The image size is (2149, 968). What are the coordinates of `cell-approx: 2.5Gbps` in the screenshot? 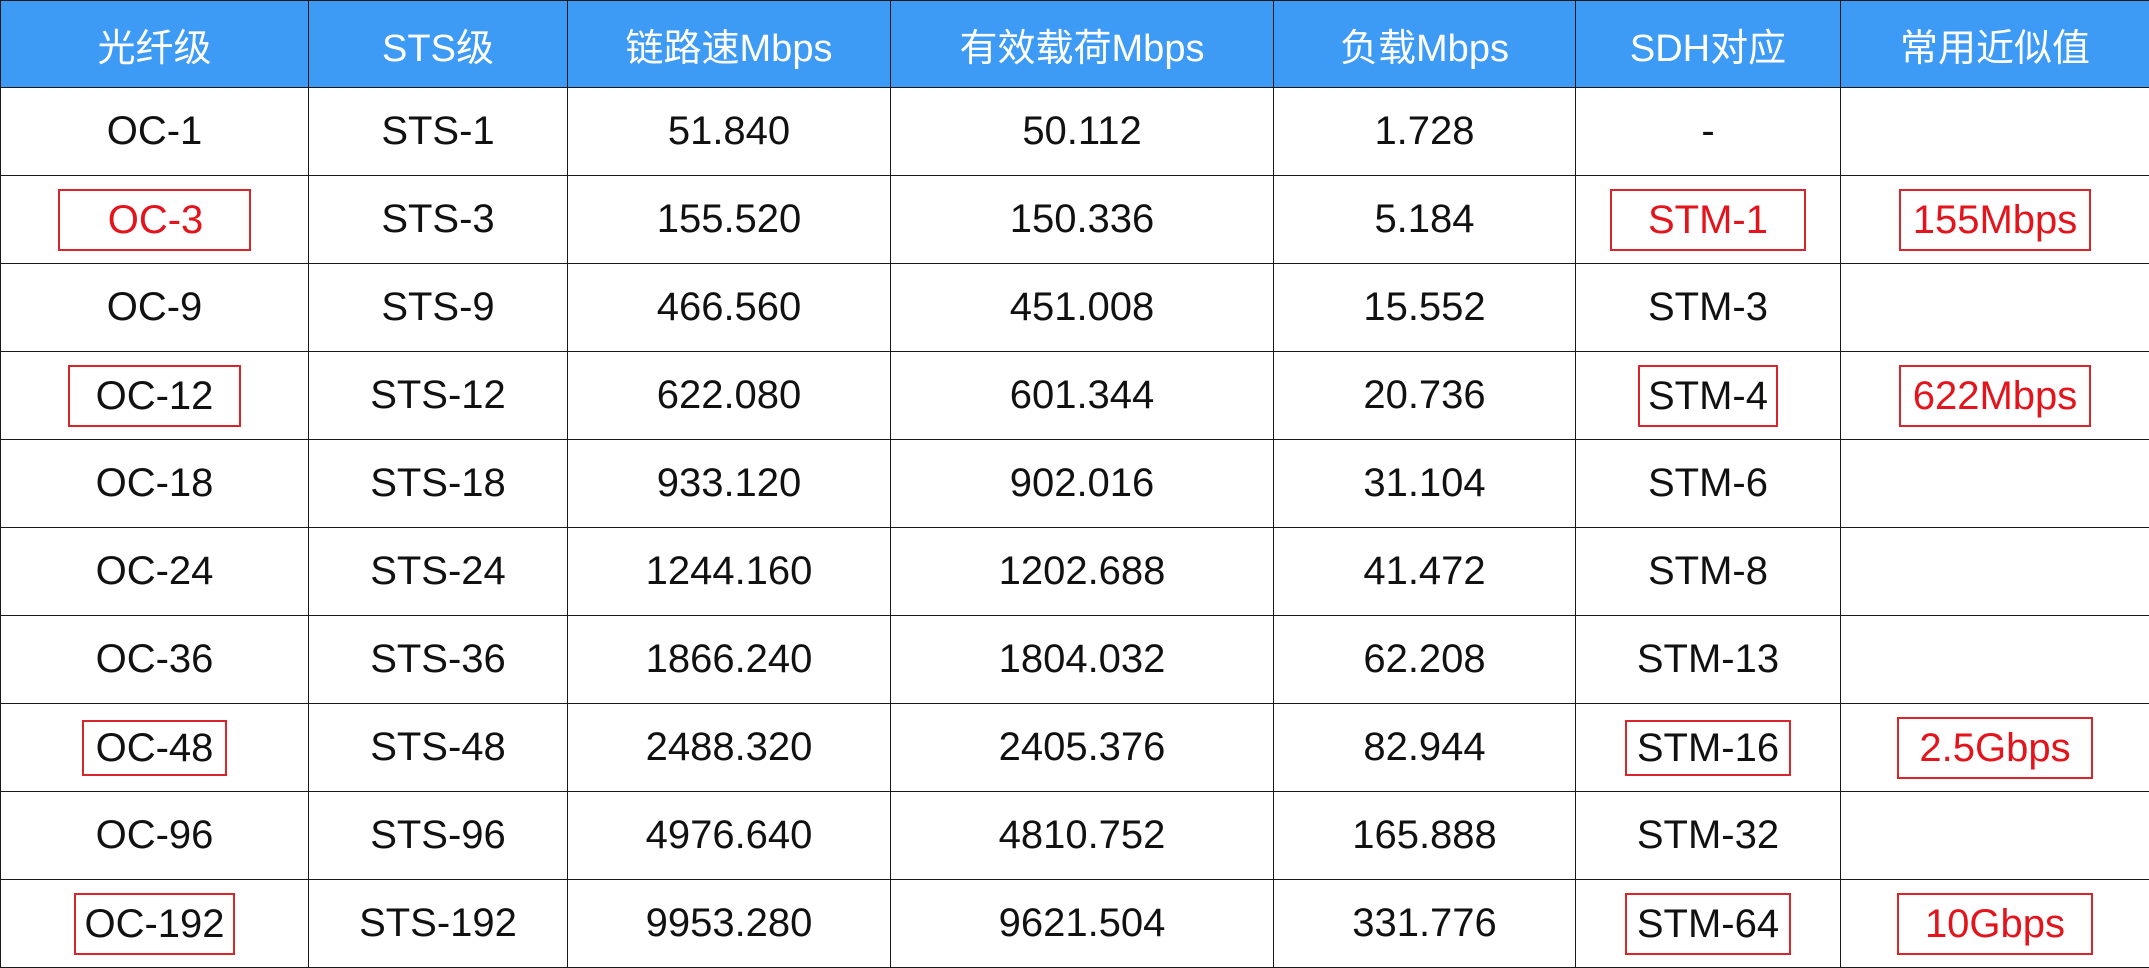 It's located at (1995, 748).